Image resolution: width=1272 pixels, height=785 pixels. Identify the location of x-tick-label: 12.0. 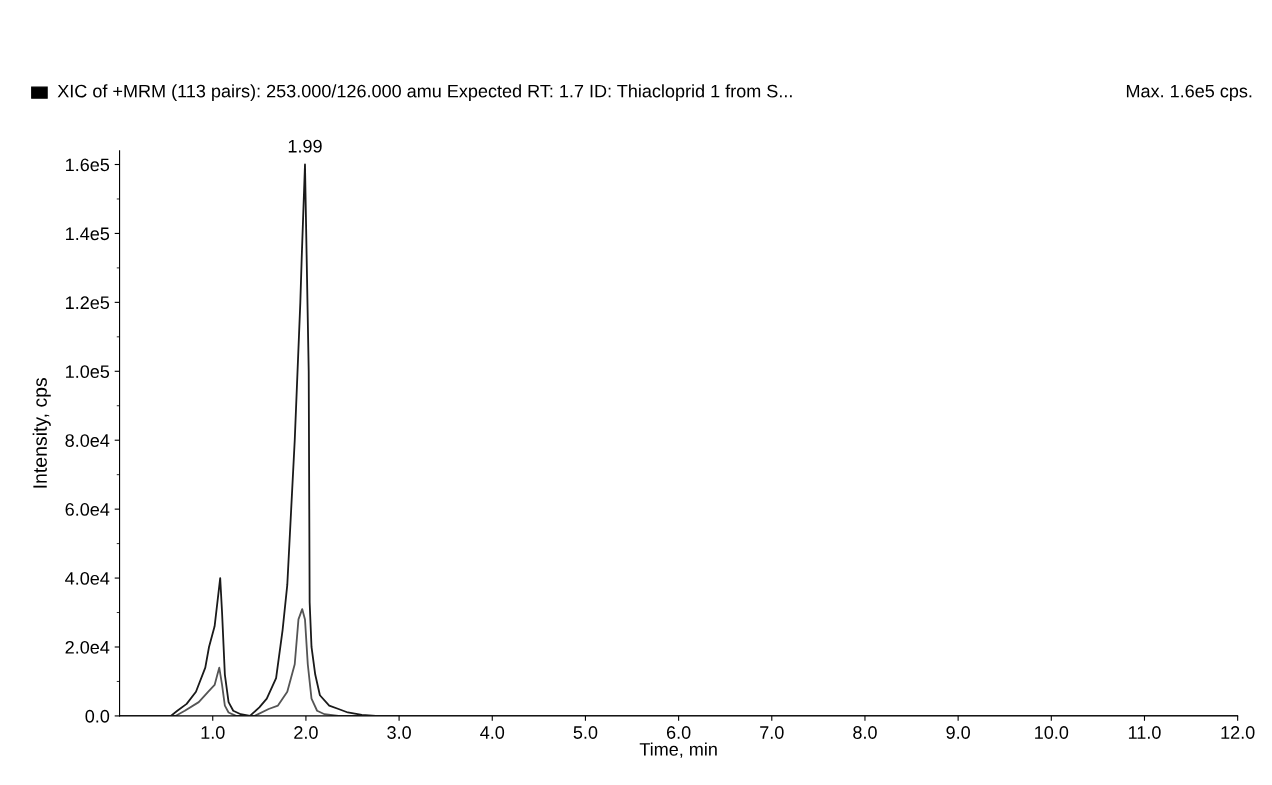
(1238, 732).